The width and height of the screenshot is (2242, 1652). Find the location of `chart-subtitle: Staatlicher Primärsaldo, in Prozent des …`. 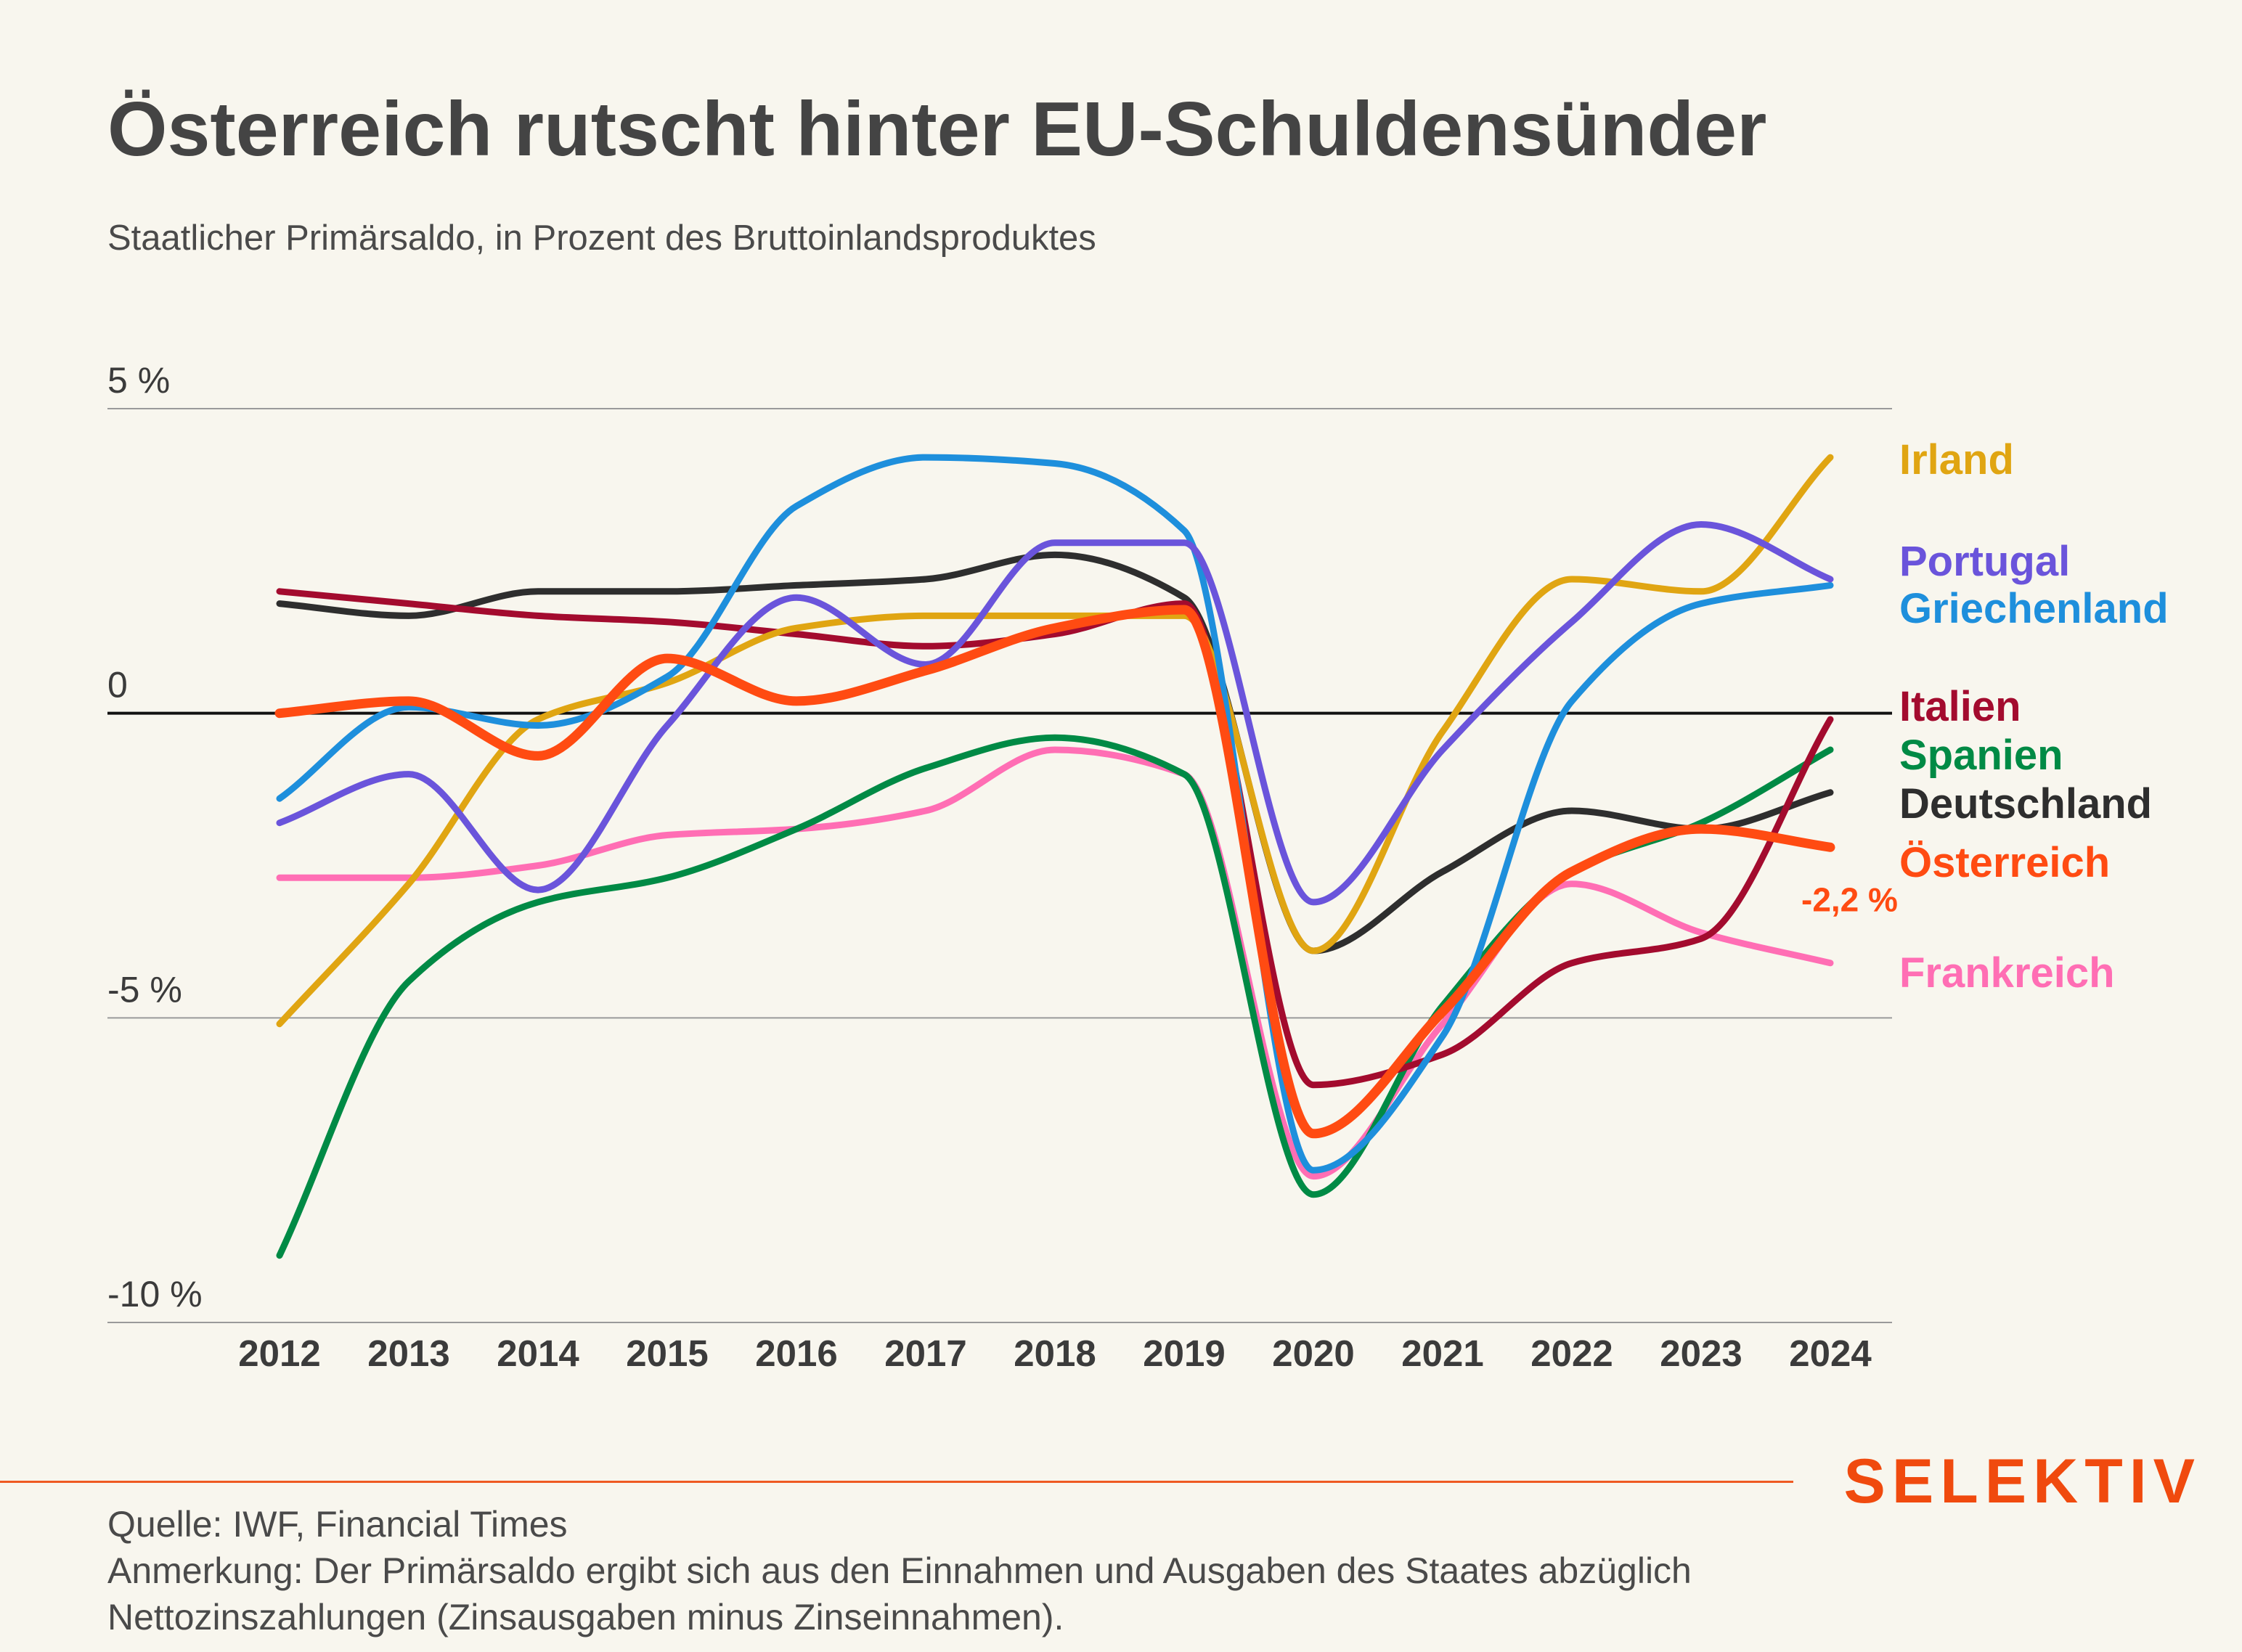

chart-subtitle: Staatlicher Primärsaldo, in Prozent des … is located at coordinates (601, 238).